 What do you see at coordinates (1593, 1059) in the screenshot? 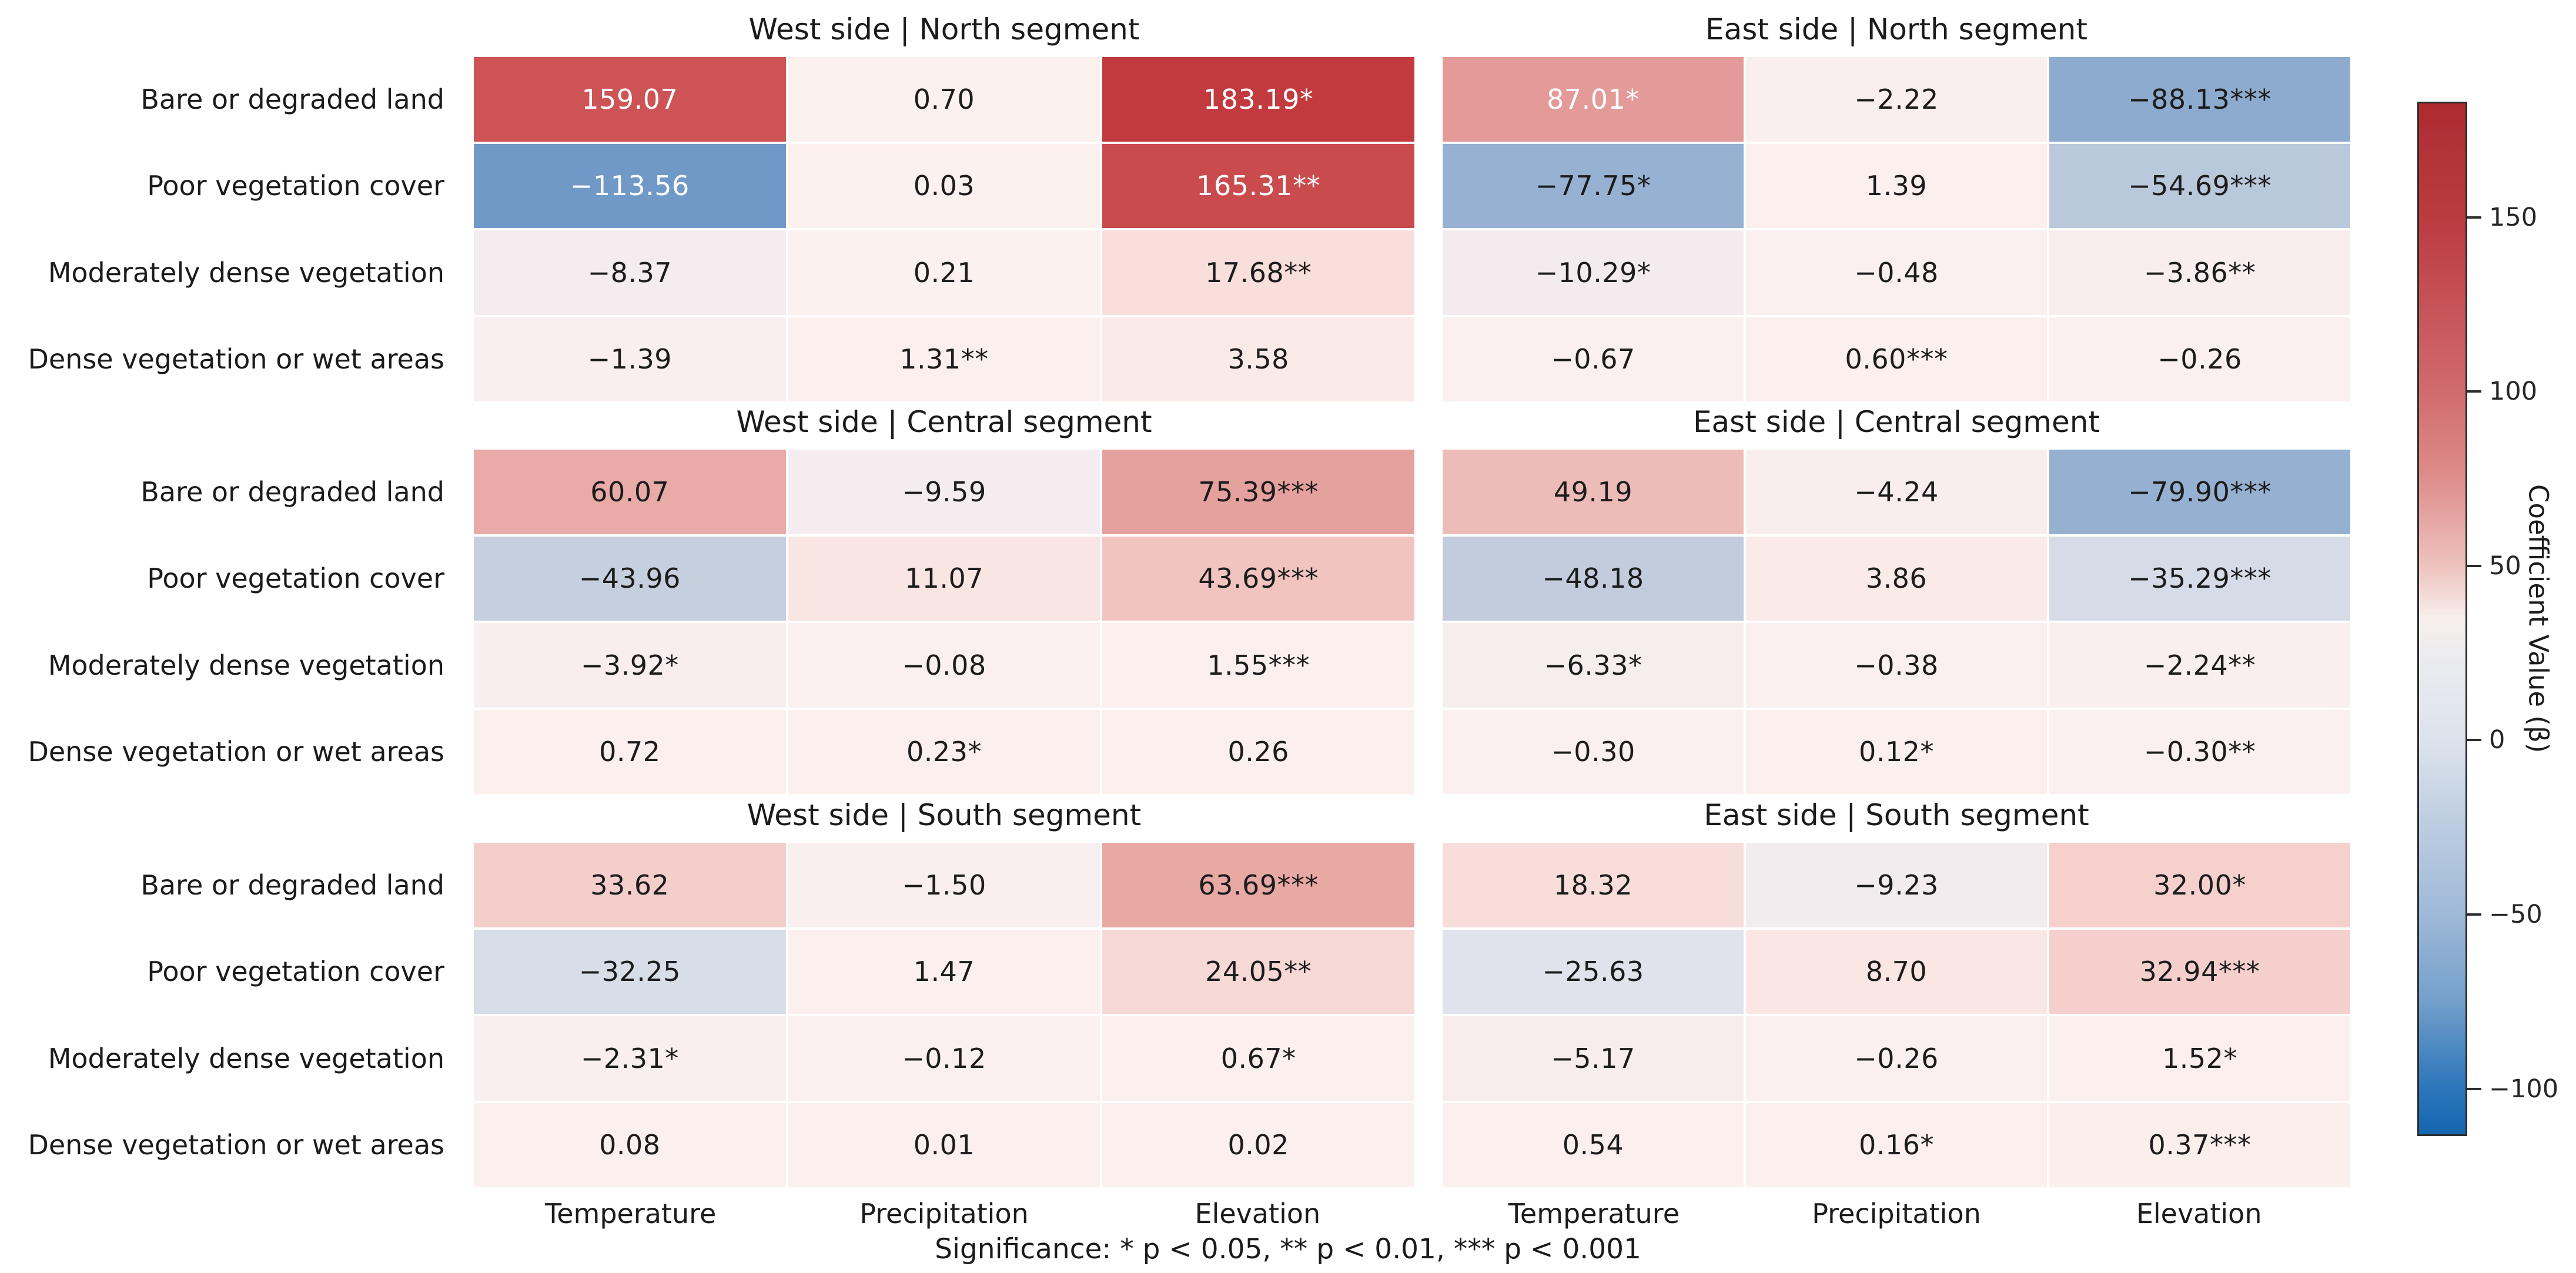
I see `heatmap-cell: −5.17` at bounding box center [1593, 1059].